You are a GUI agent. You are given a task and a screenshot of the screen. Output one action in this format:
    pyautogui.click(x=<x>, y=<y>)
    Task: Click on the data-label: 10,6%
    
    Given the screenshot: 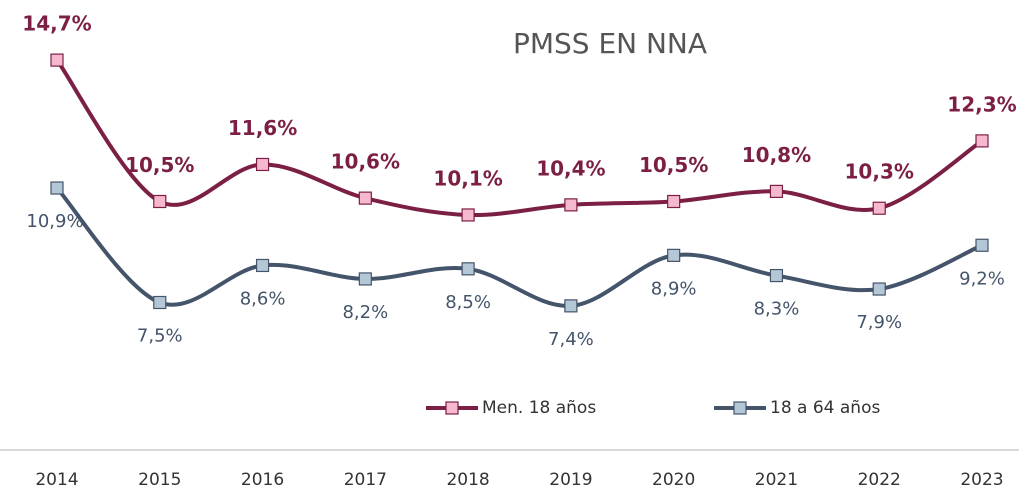 What is the action you would take?
    pyautogui.click(x=365, y=162)
    